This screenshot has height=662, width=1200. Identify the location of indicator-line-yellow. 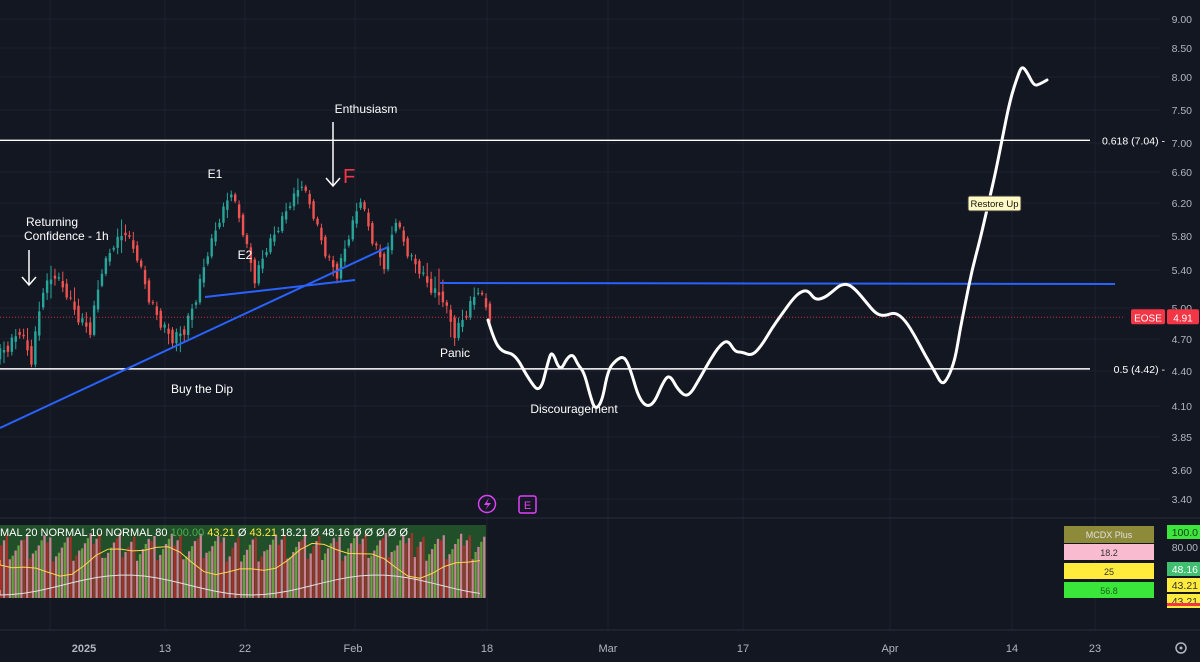
(240, 560).